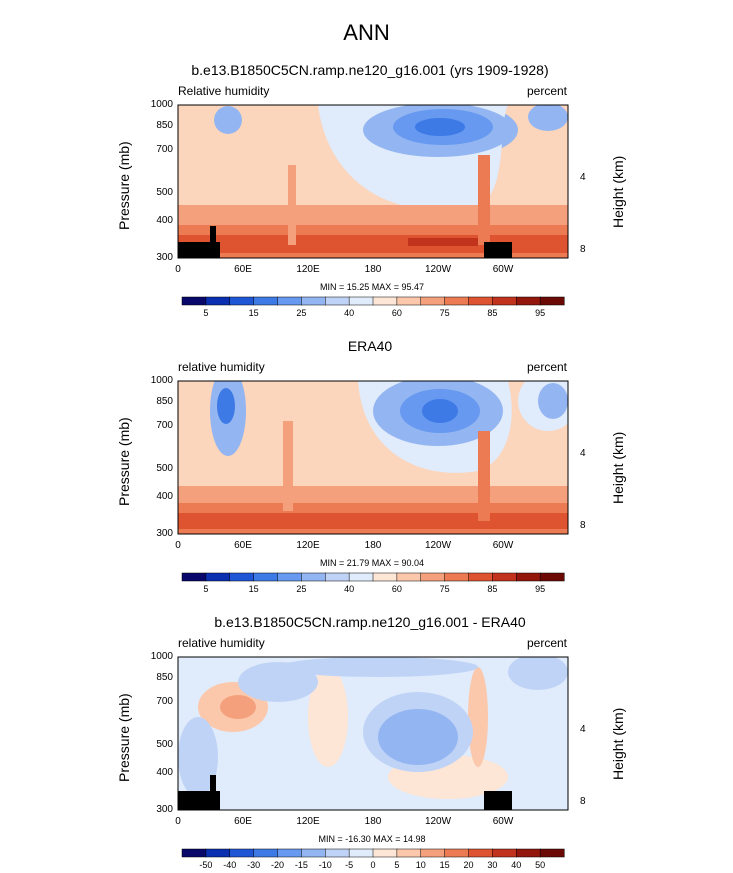  Describe the element at coordinates (164, 125) in the screenshot. I see `panel-1-ytick-label: 850` at that location.